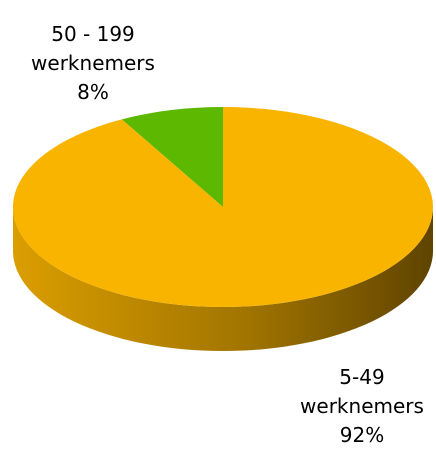 The width and height of the screenshot is (436, 453). I want to click on category-label: 50 - 199 werknemers, so click(93, 48).